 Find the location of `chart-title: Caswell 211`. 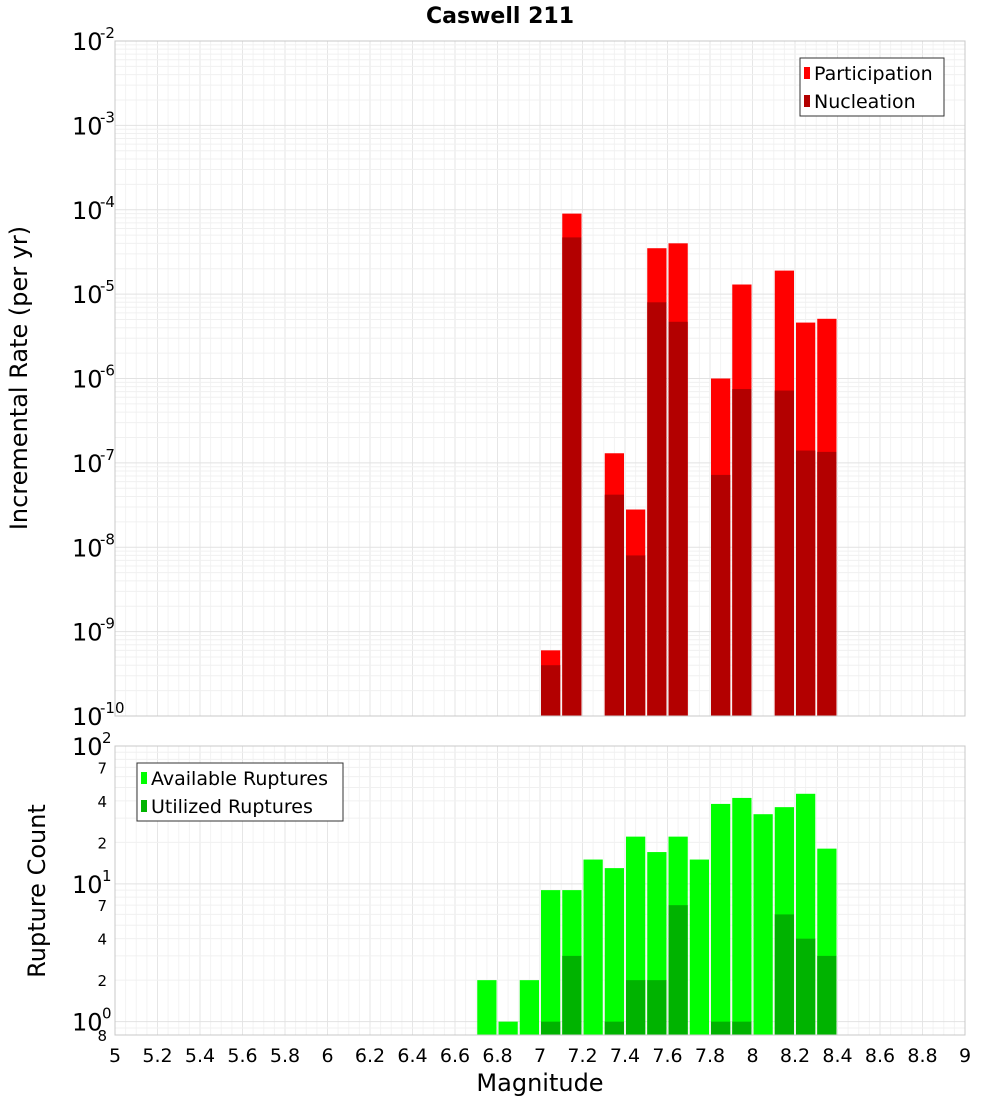

chart-title: Caswell 211 is located at coordinates (500, 16).